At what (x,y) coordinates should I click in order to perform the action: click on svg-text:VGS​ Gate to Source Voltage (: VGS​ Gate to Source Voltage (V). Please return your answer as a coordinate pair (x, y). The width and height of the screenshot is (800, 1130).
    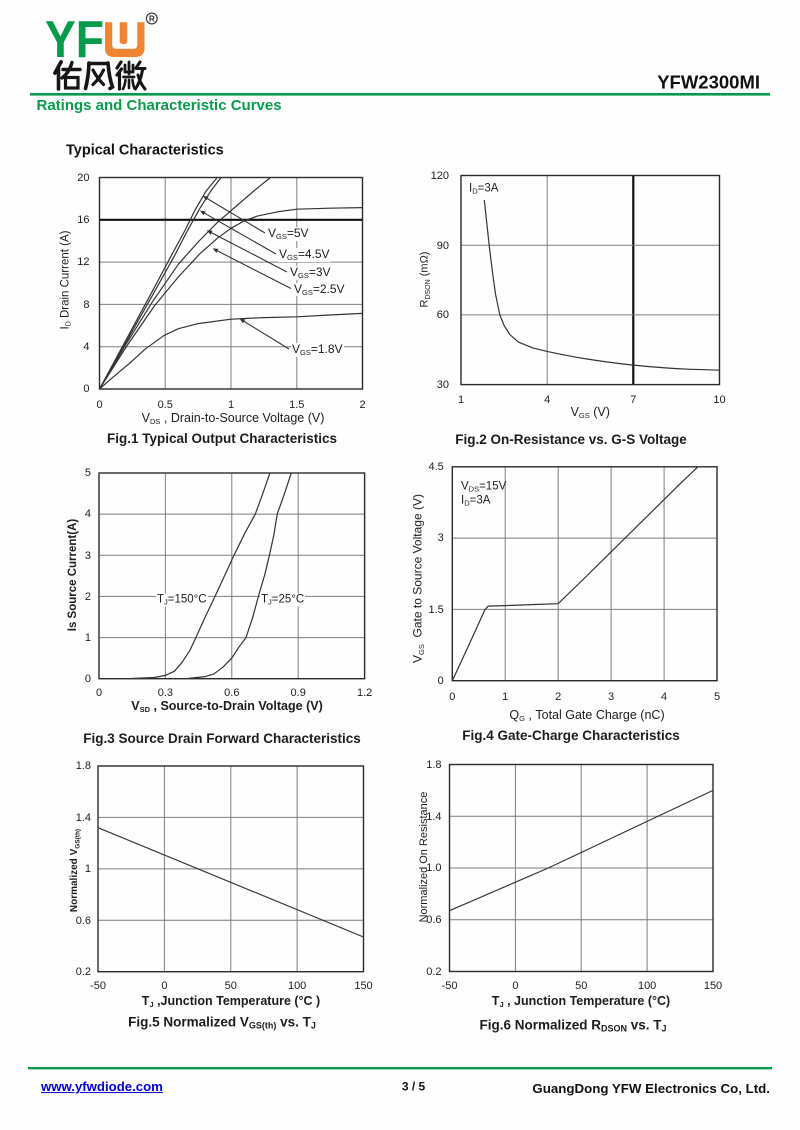
    Looking at the image, I should click on (418, 578).